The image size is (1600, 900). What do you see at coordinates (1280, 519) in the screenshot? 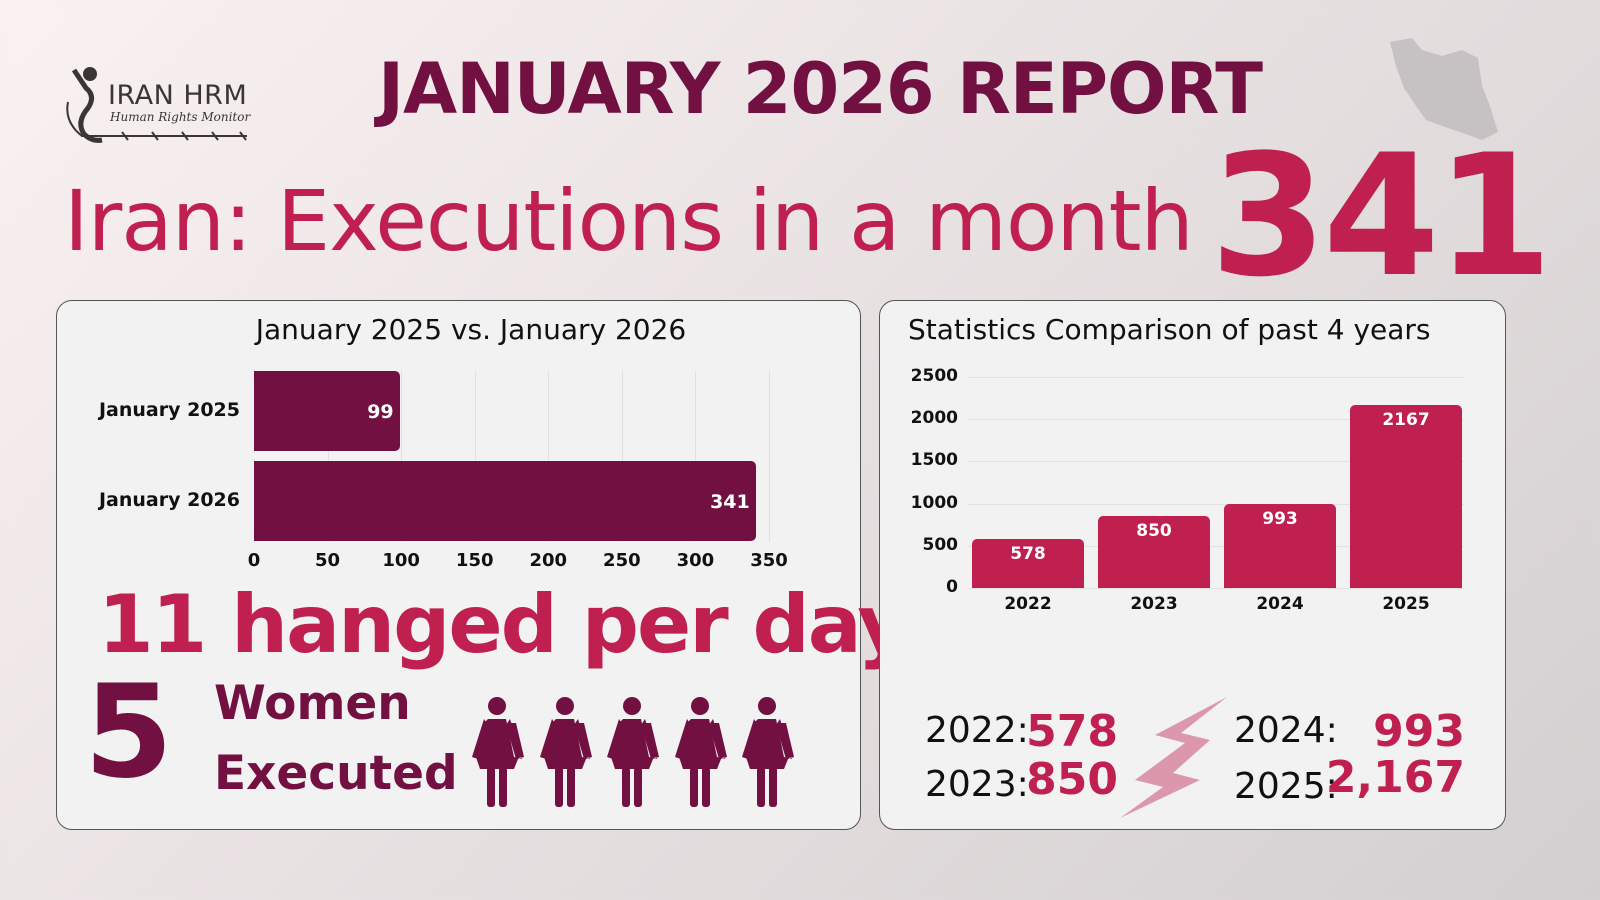
I see `bar-value-label: 993` at bounding box center [1280, 519].